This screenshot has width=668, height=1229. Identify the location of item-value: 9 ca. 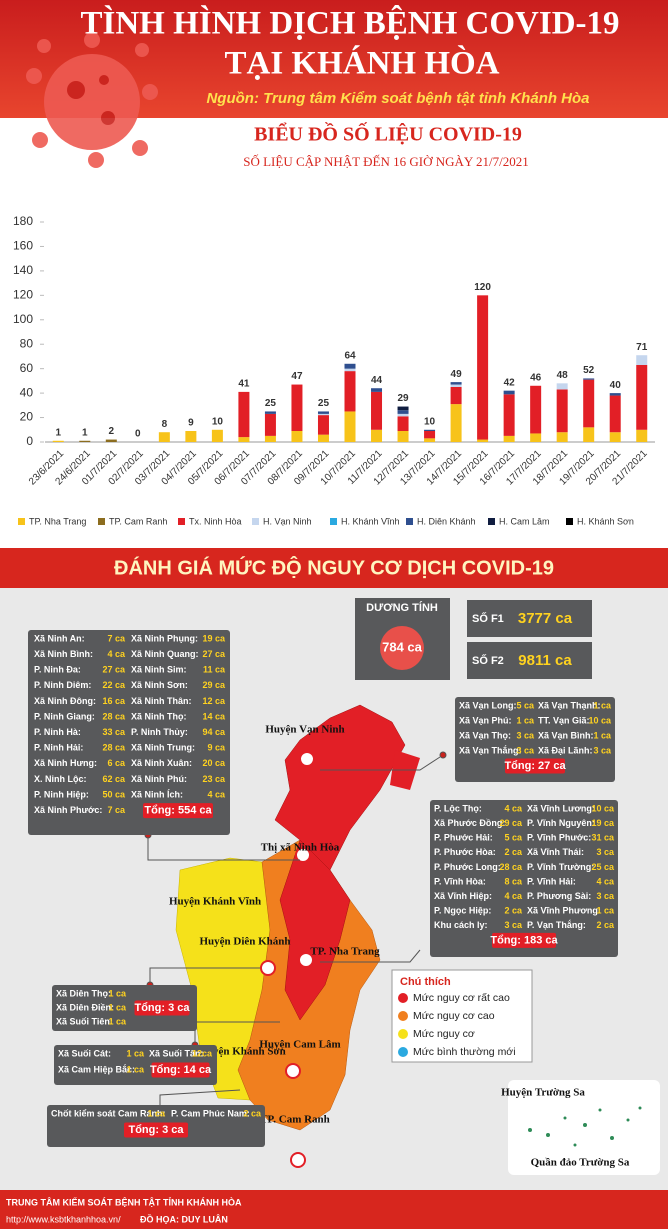
(216, 748).